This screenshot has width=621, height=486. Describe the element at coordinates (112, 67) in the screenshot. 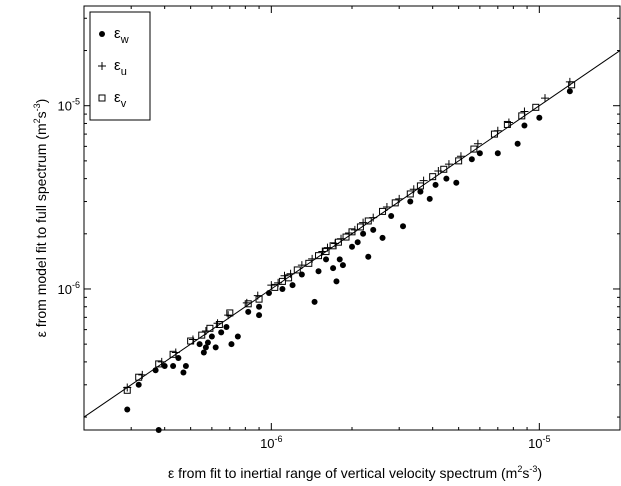

I see `legend-entry-u: εu` at that location.